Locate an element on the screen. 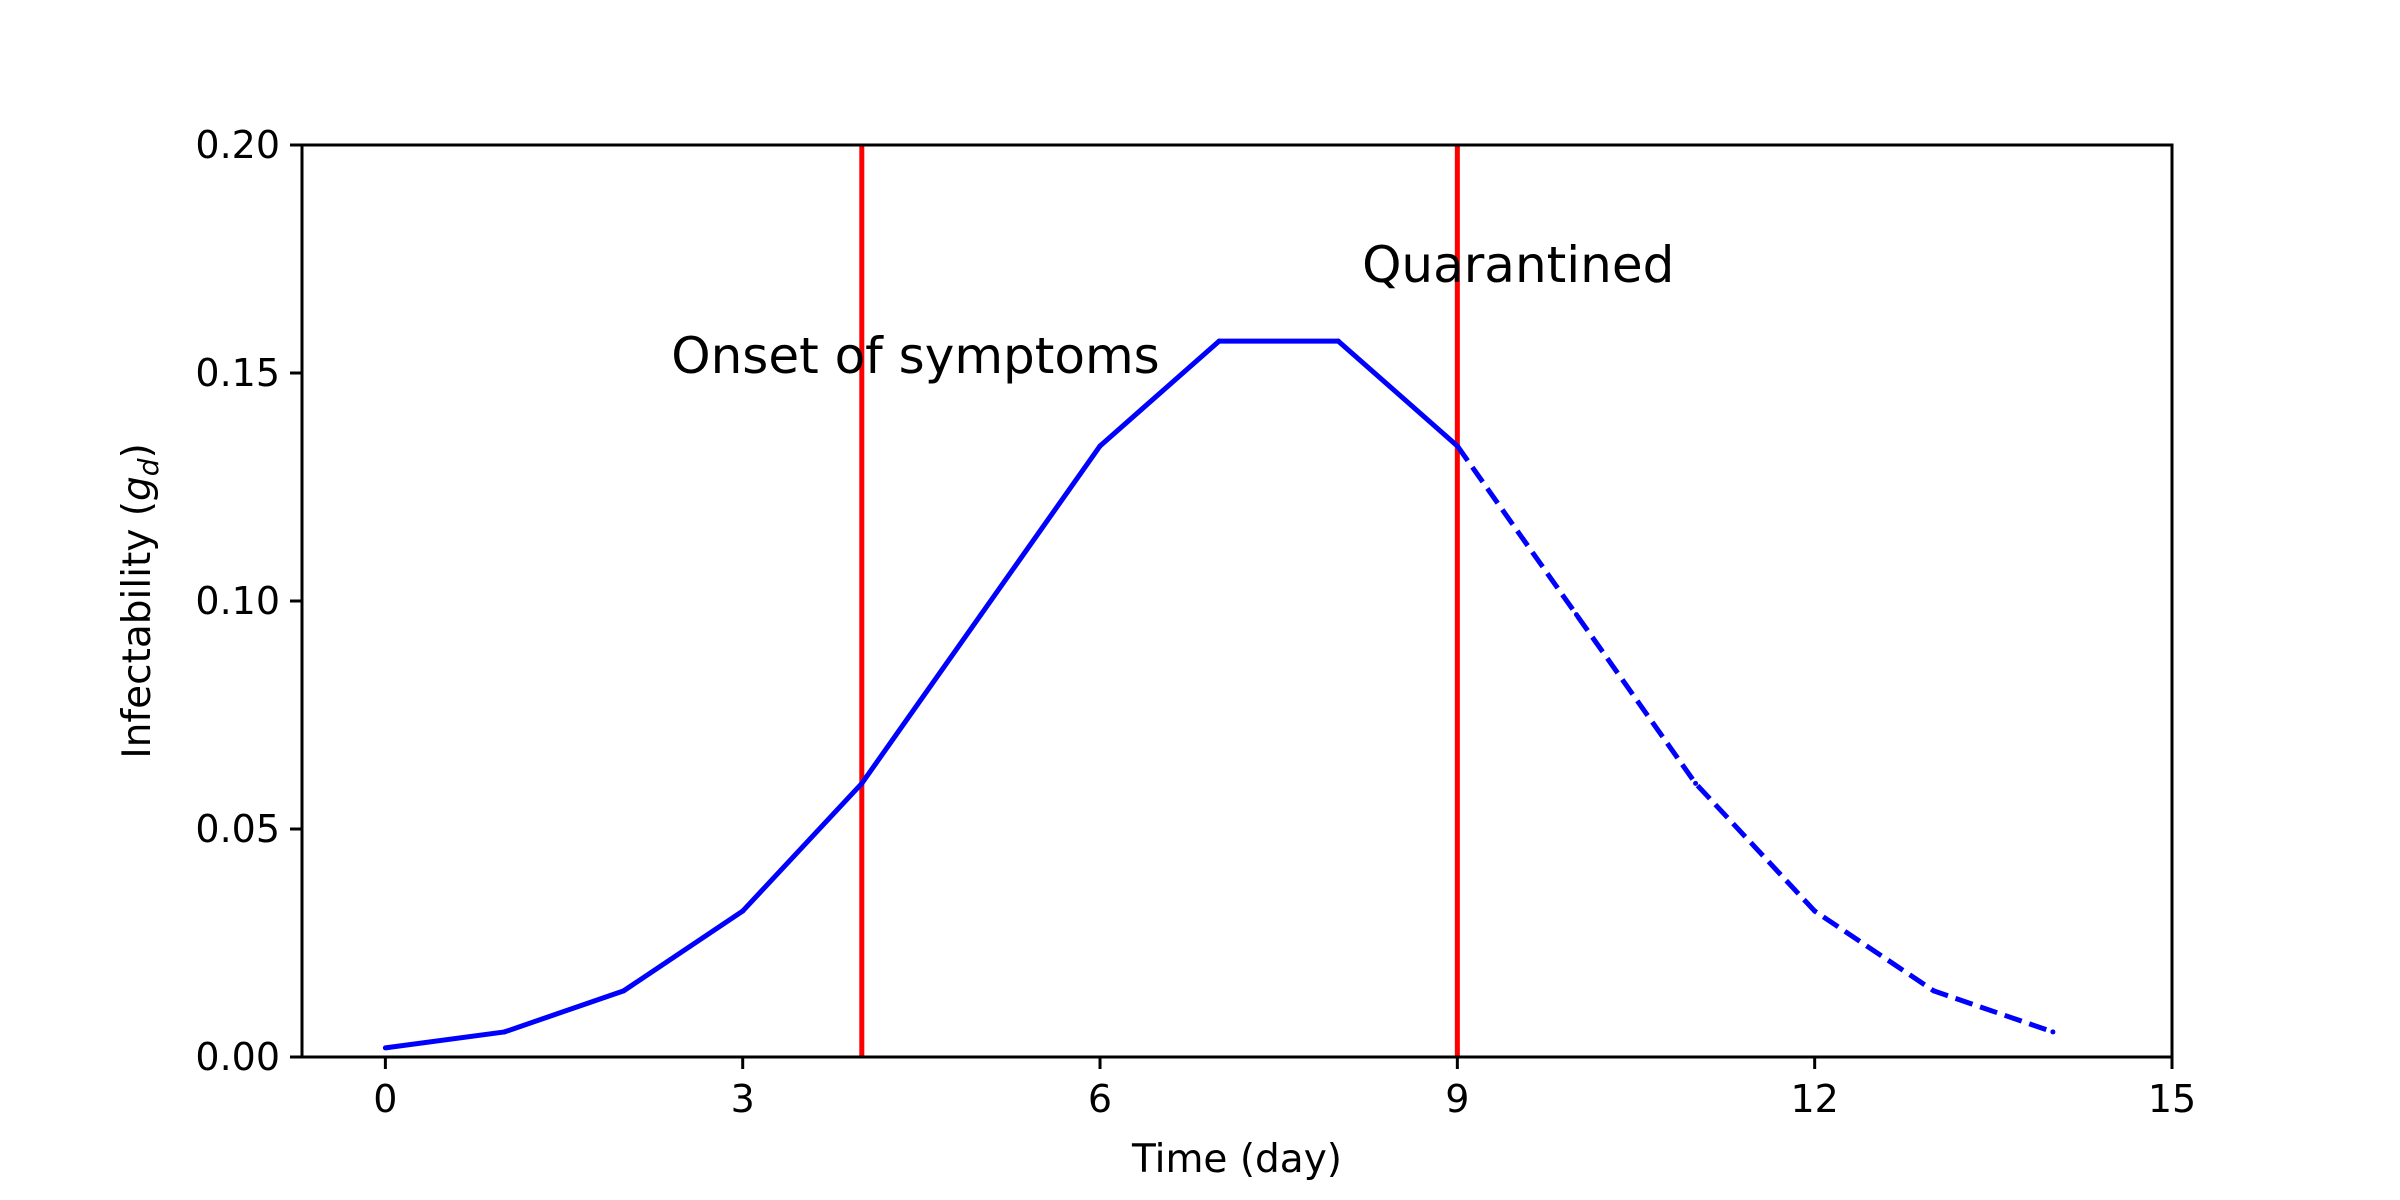 The image size is (2400, 1200). x-axis-ticks: 0 3 6 9 12 15 is located at coordinates (1284, 1089).